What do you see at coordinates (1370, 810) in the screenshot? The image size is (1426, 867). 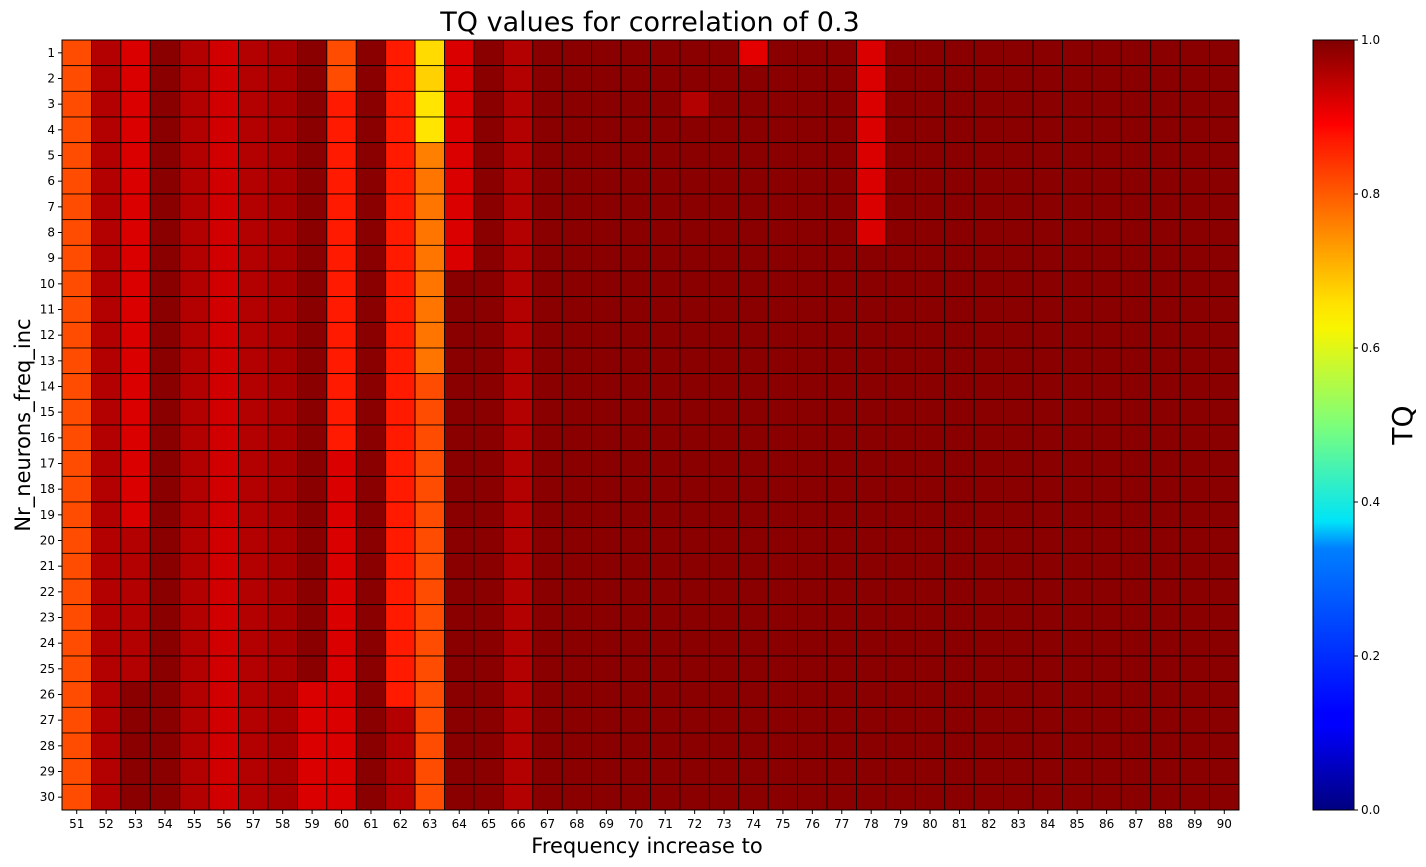 I see `colorbar-tick-label: 0.0` at bounding box center [1370, 810].